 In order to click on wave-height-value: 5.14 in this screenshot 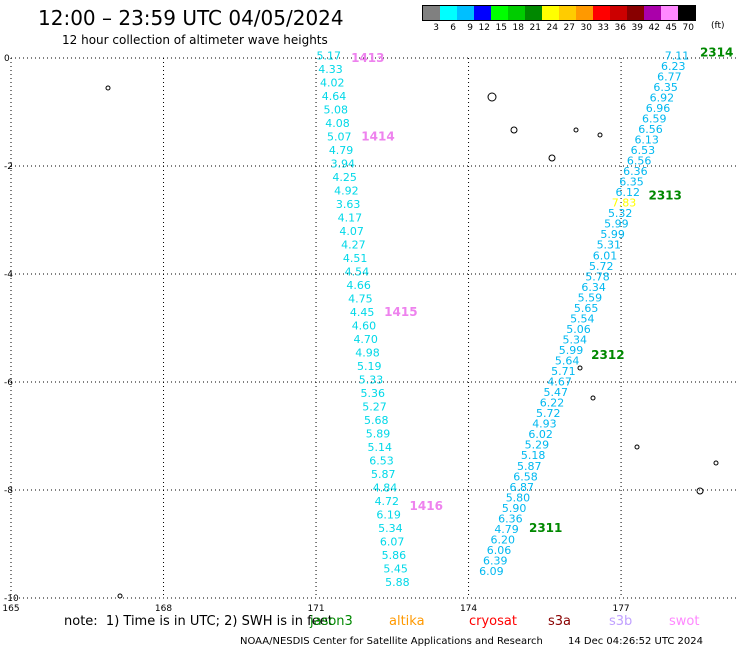, I will do `click(380, 447)`.